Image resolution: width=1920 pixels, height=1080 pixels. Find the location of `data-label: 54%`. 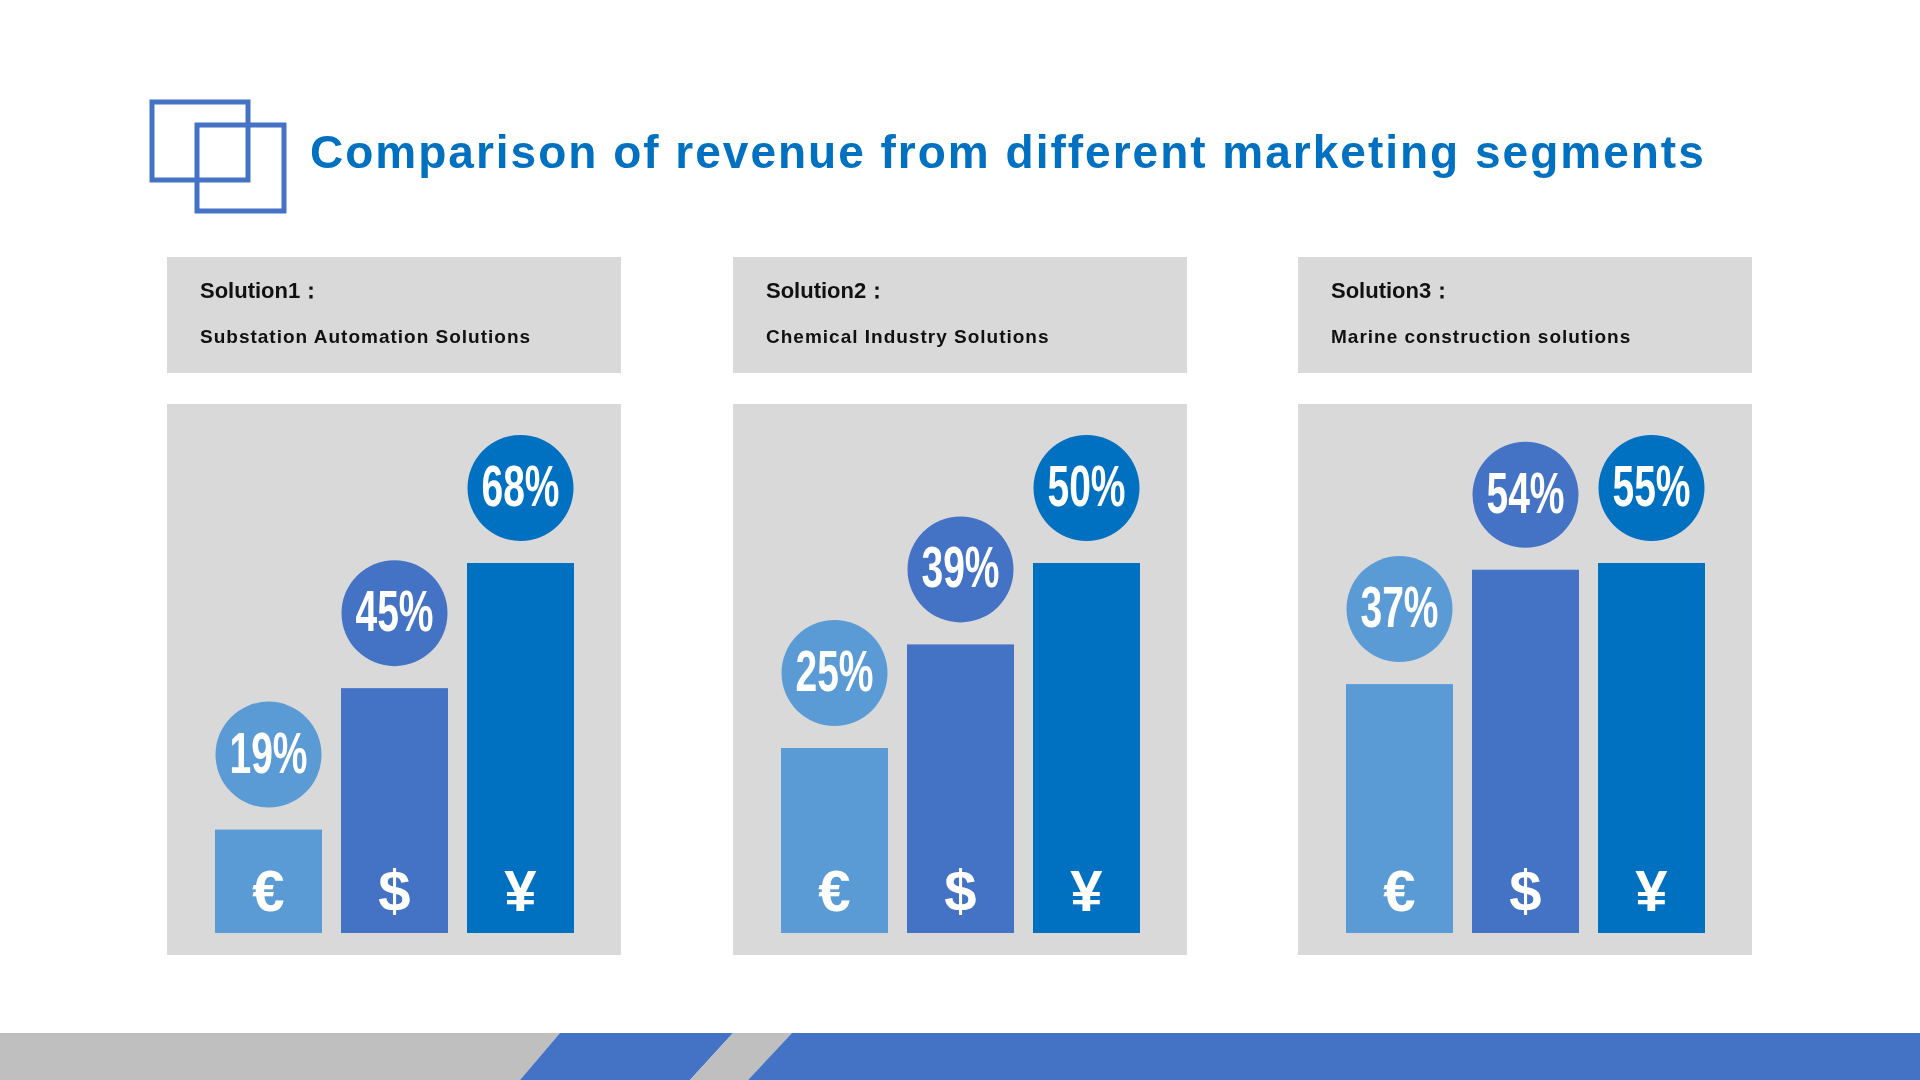

data-label: 54% is located at coordinates (1525, 493).